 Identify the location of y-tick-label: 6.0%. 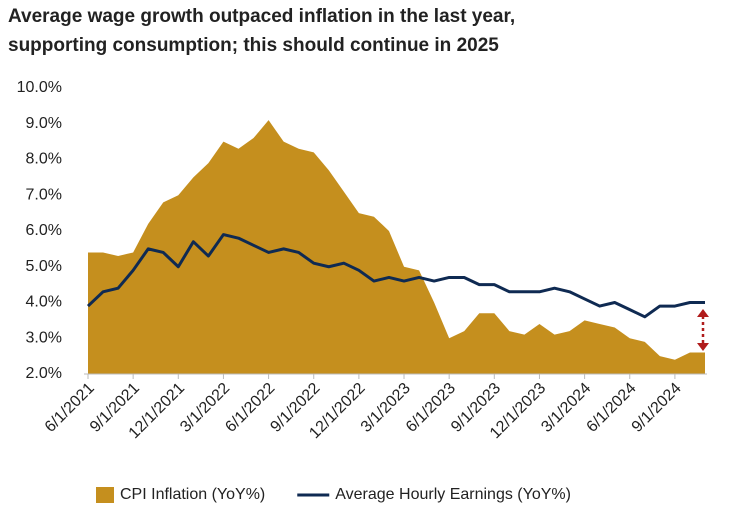
(44, 230).